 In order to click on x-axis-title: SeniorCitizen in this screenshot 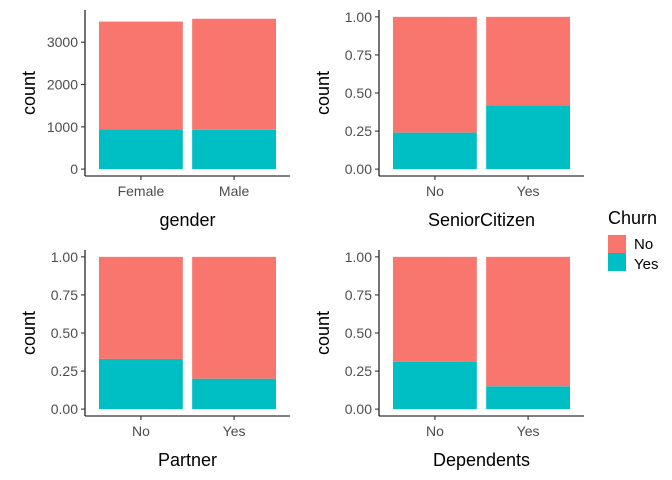, I will do `click(481, 220)`.